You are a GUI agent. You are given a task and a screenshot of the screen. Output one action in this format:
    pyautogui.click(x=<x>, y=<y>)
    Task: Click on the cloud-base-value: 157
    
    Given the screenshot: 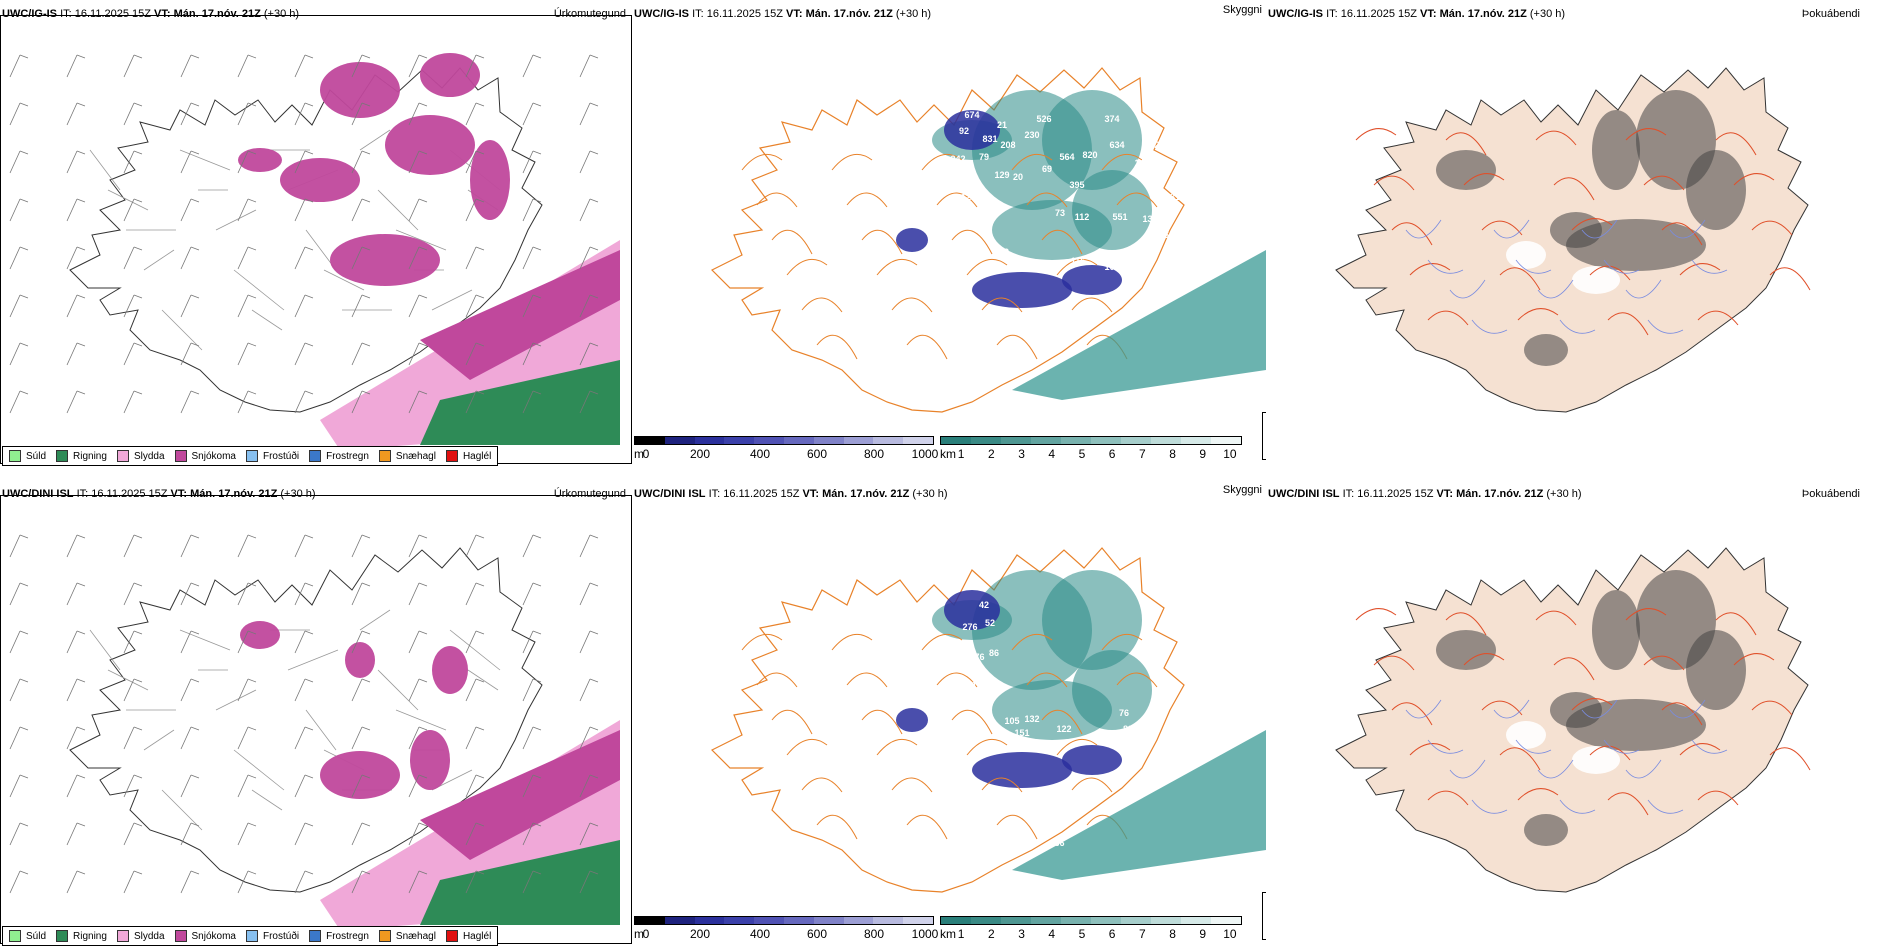 What is the action you would take?
    pyautogui.click(x=1037, y=265)
    